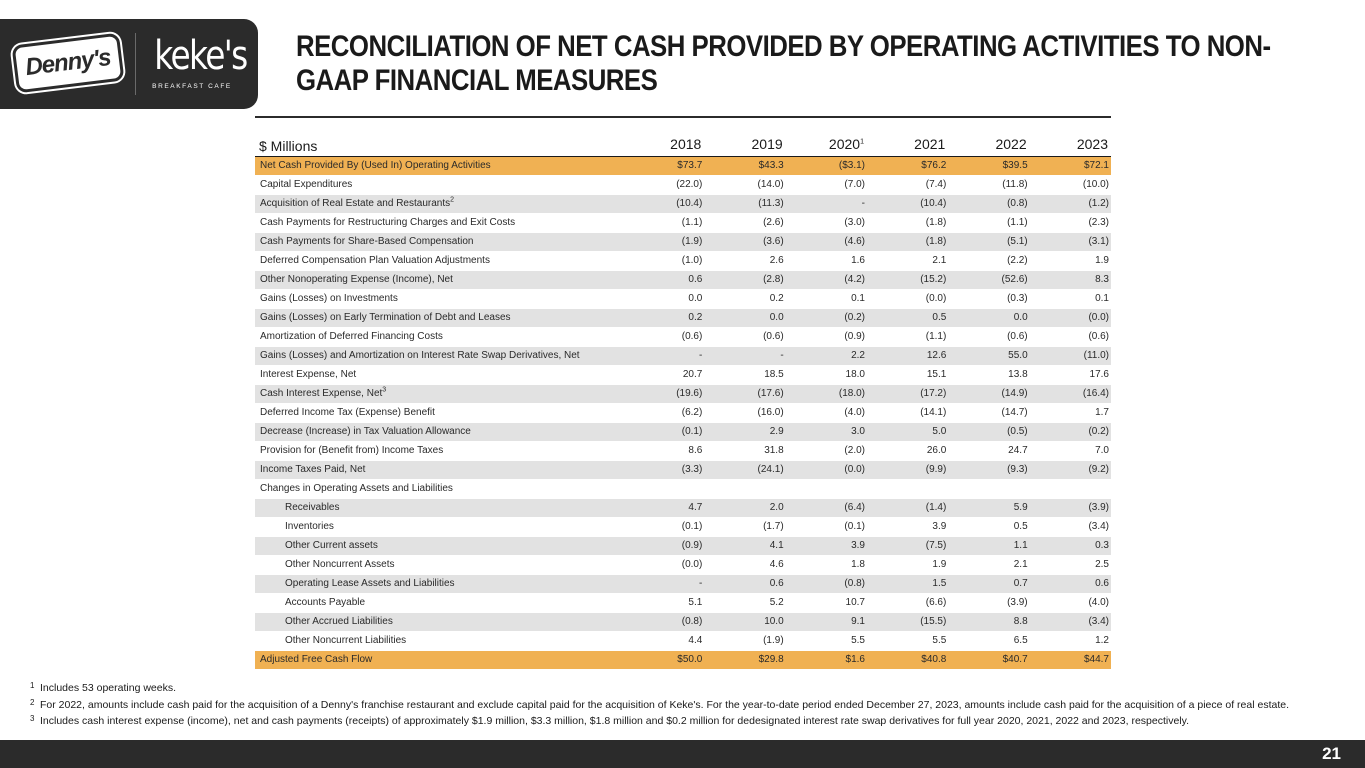 The height and width of the screenshot is (768, 1365). What do you see at coordinates (351, 336) in the screenshot?
I see `row-label-text: Amortization of Deferred Financing Costs` at bounding box center [351, 336].